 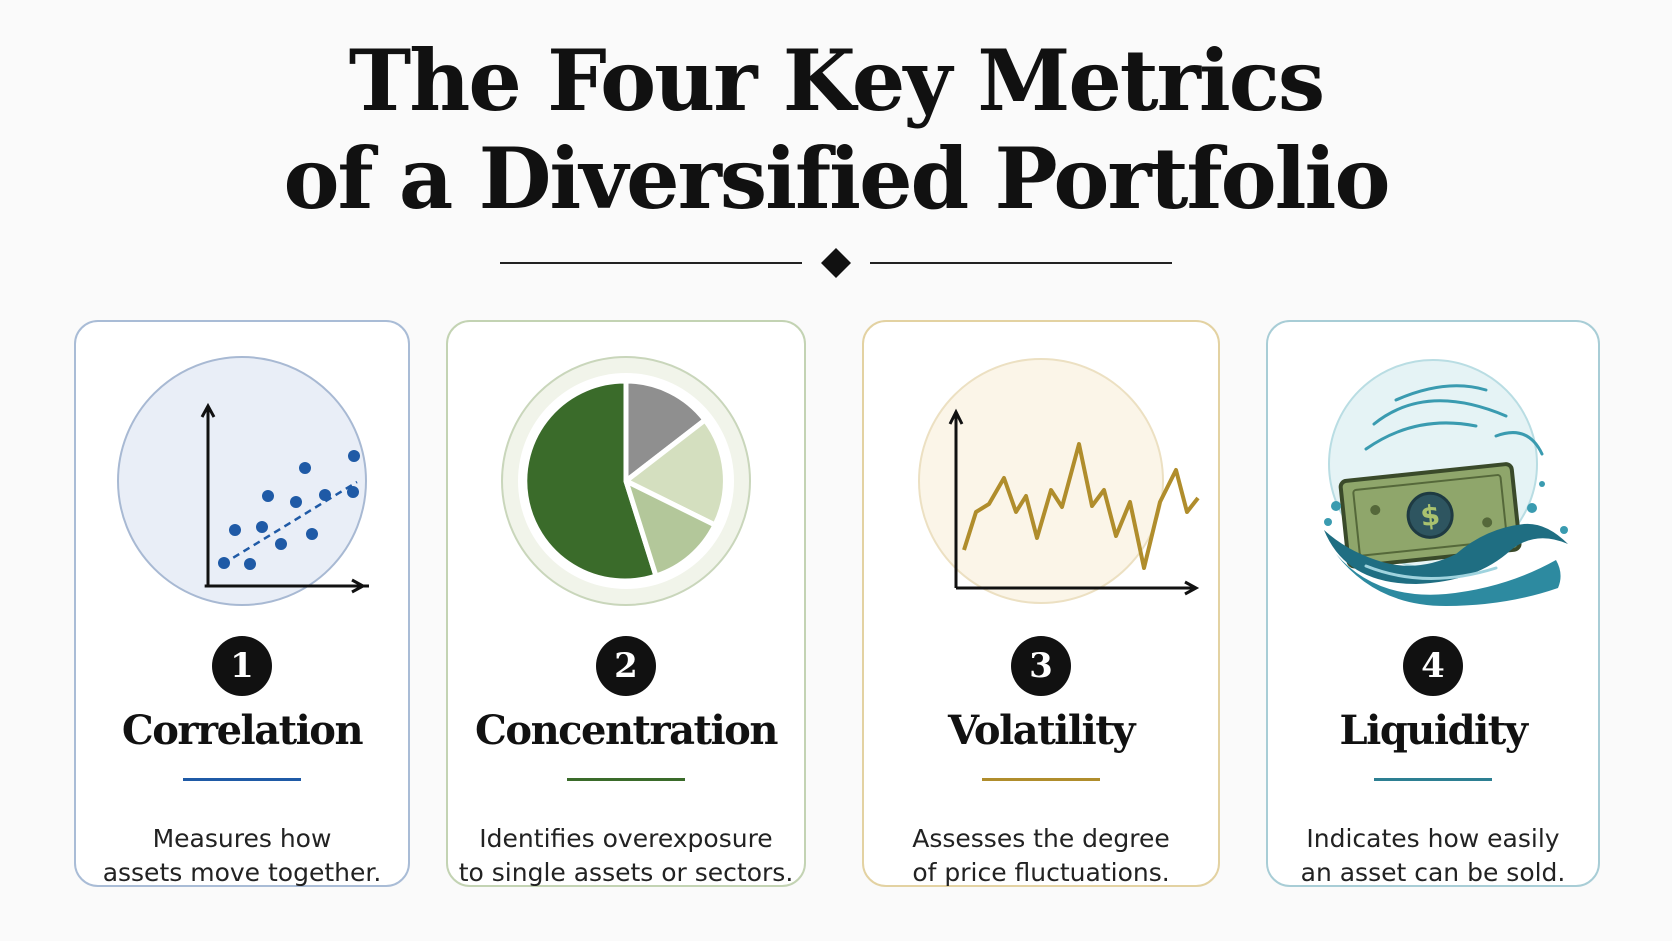 I want to click on metric-description: Measures how assets move together., so click(x=242, y=856).